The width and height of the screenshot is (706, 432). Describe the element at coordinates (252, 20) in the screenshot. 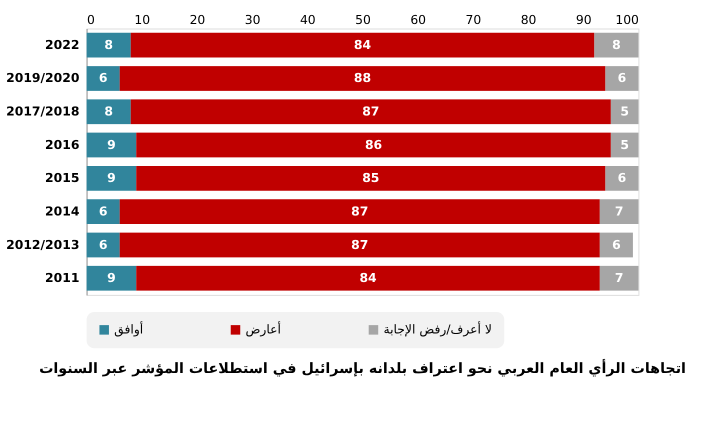

I see `x-tick-label: 30` at that location.